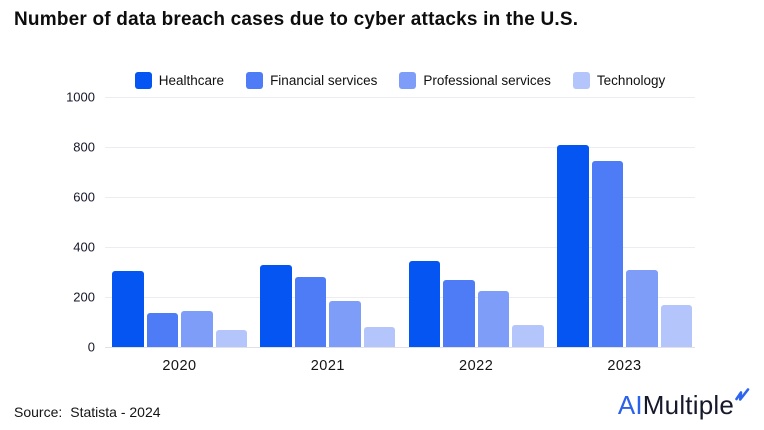  What do you see at coordinates (128, 308) in the screenshot?
I see `bar-healthcare-2020` at bounding box center [128, 308].